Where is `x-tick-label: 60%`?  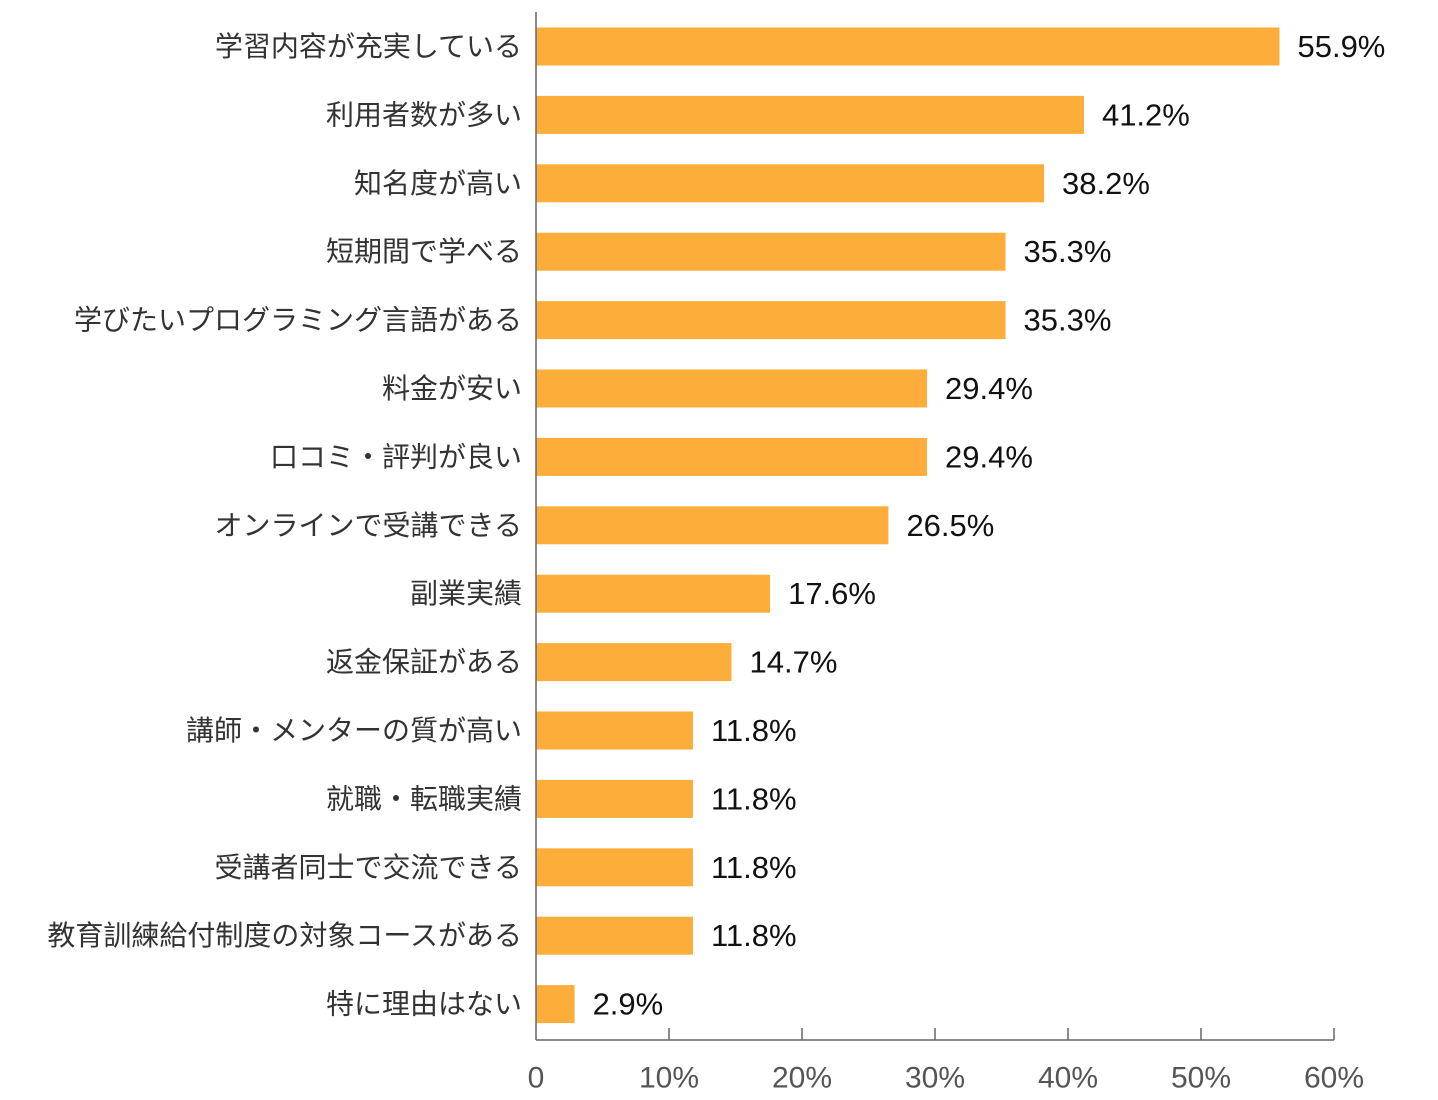 x-tick-label: 60% is located at coordinates (1334, 1078).